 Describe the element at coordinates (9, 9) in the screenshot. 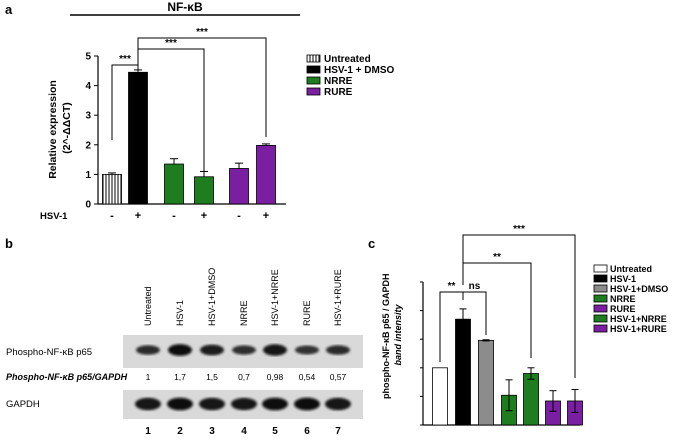

I see `panel-a-letter: a` at that location.